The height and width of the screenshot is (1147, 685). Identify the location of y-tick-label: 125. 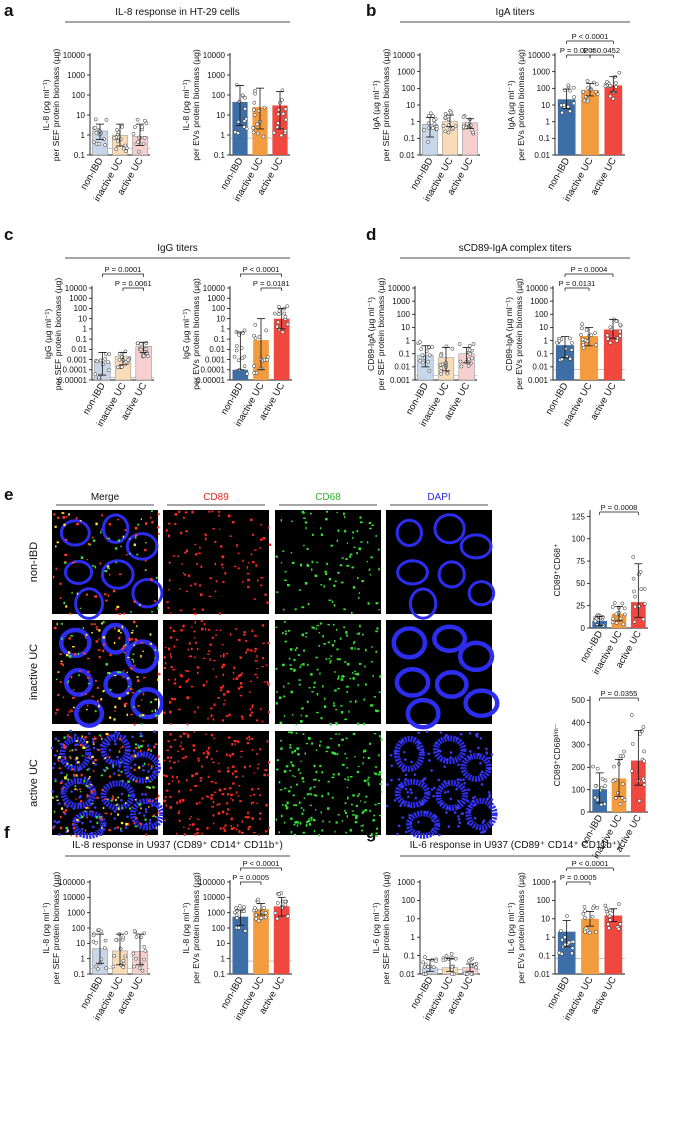
(579, 516).